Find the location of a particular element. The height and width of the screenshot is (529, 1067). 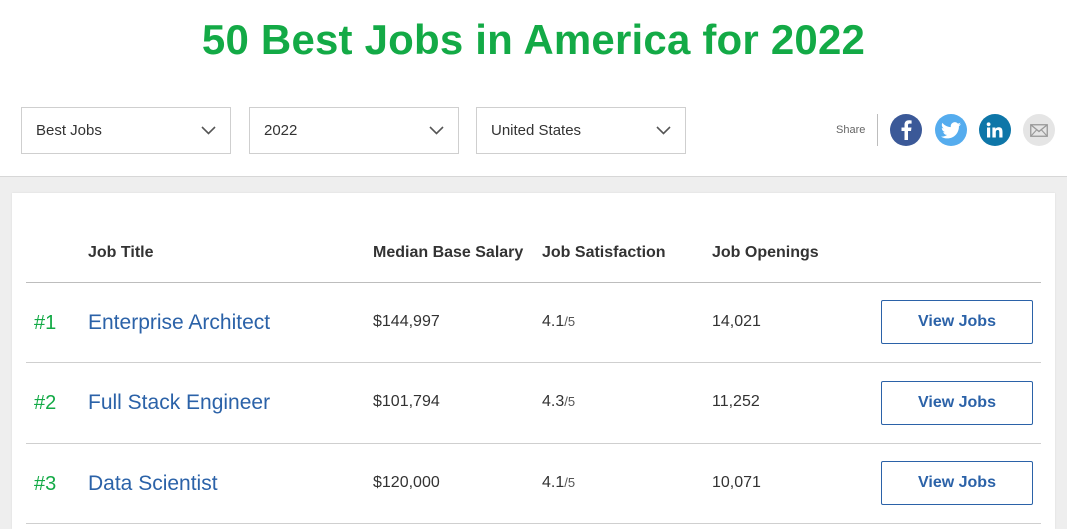

openings-value: 10,071 is located at coordinates (736, 482).